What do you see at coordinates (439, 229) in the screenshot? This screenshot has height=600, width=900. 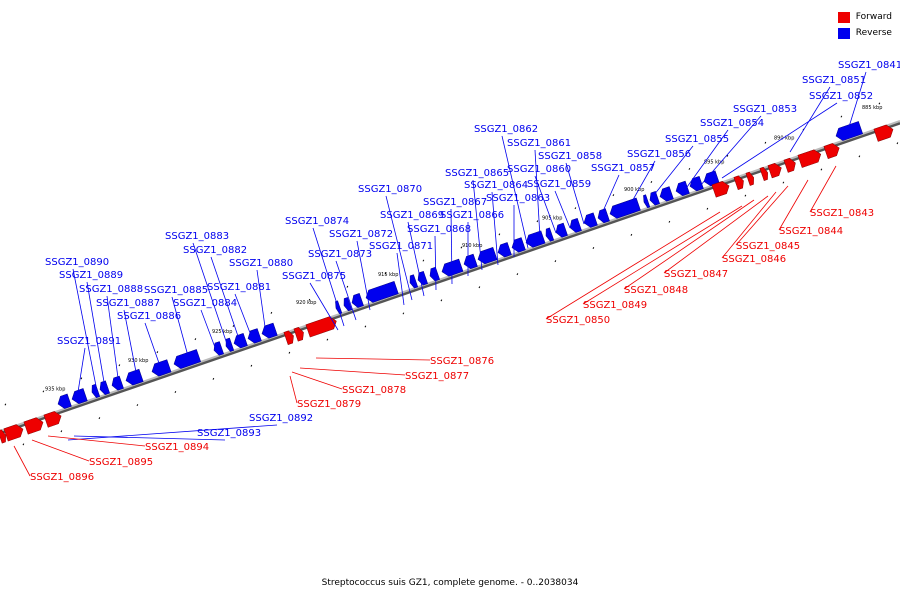 I see `reverse-gene-label: SSGZ1_0868` at bounding box center [439, 229].